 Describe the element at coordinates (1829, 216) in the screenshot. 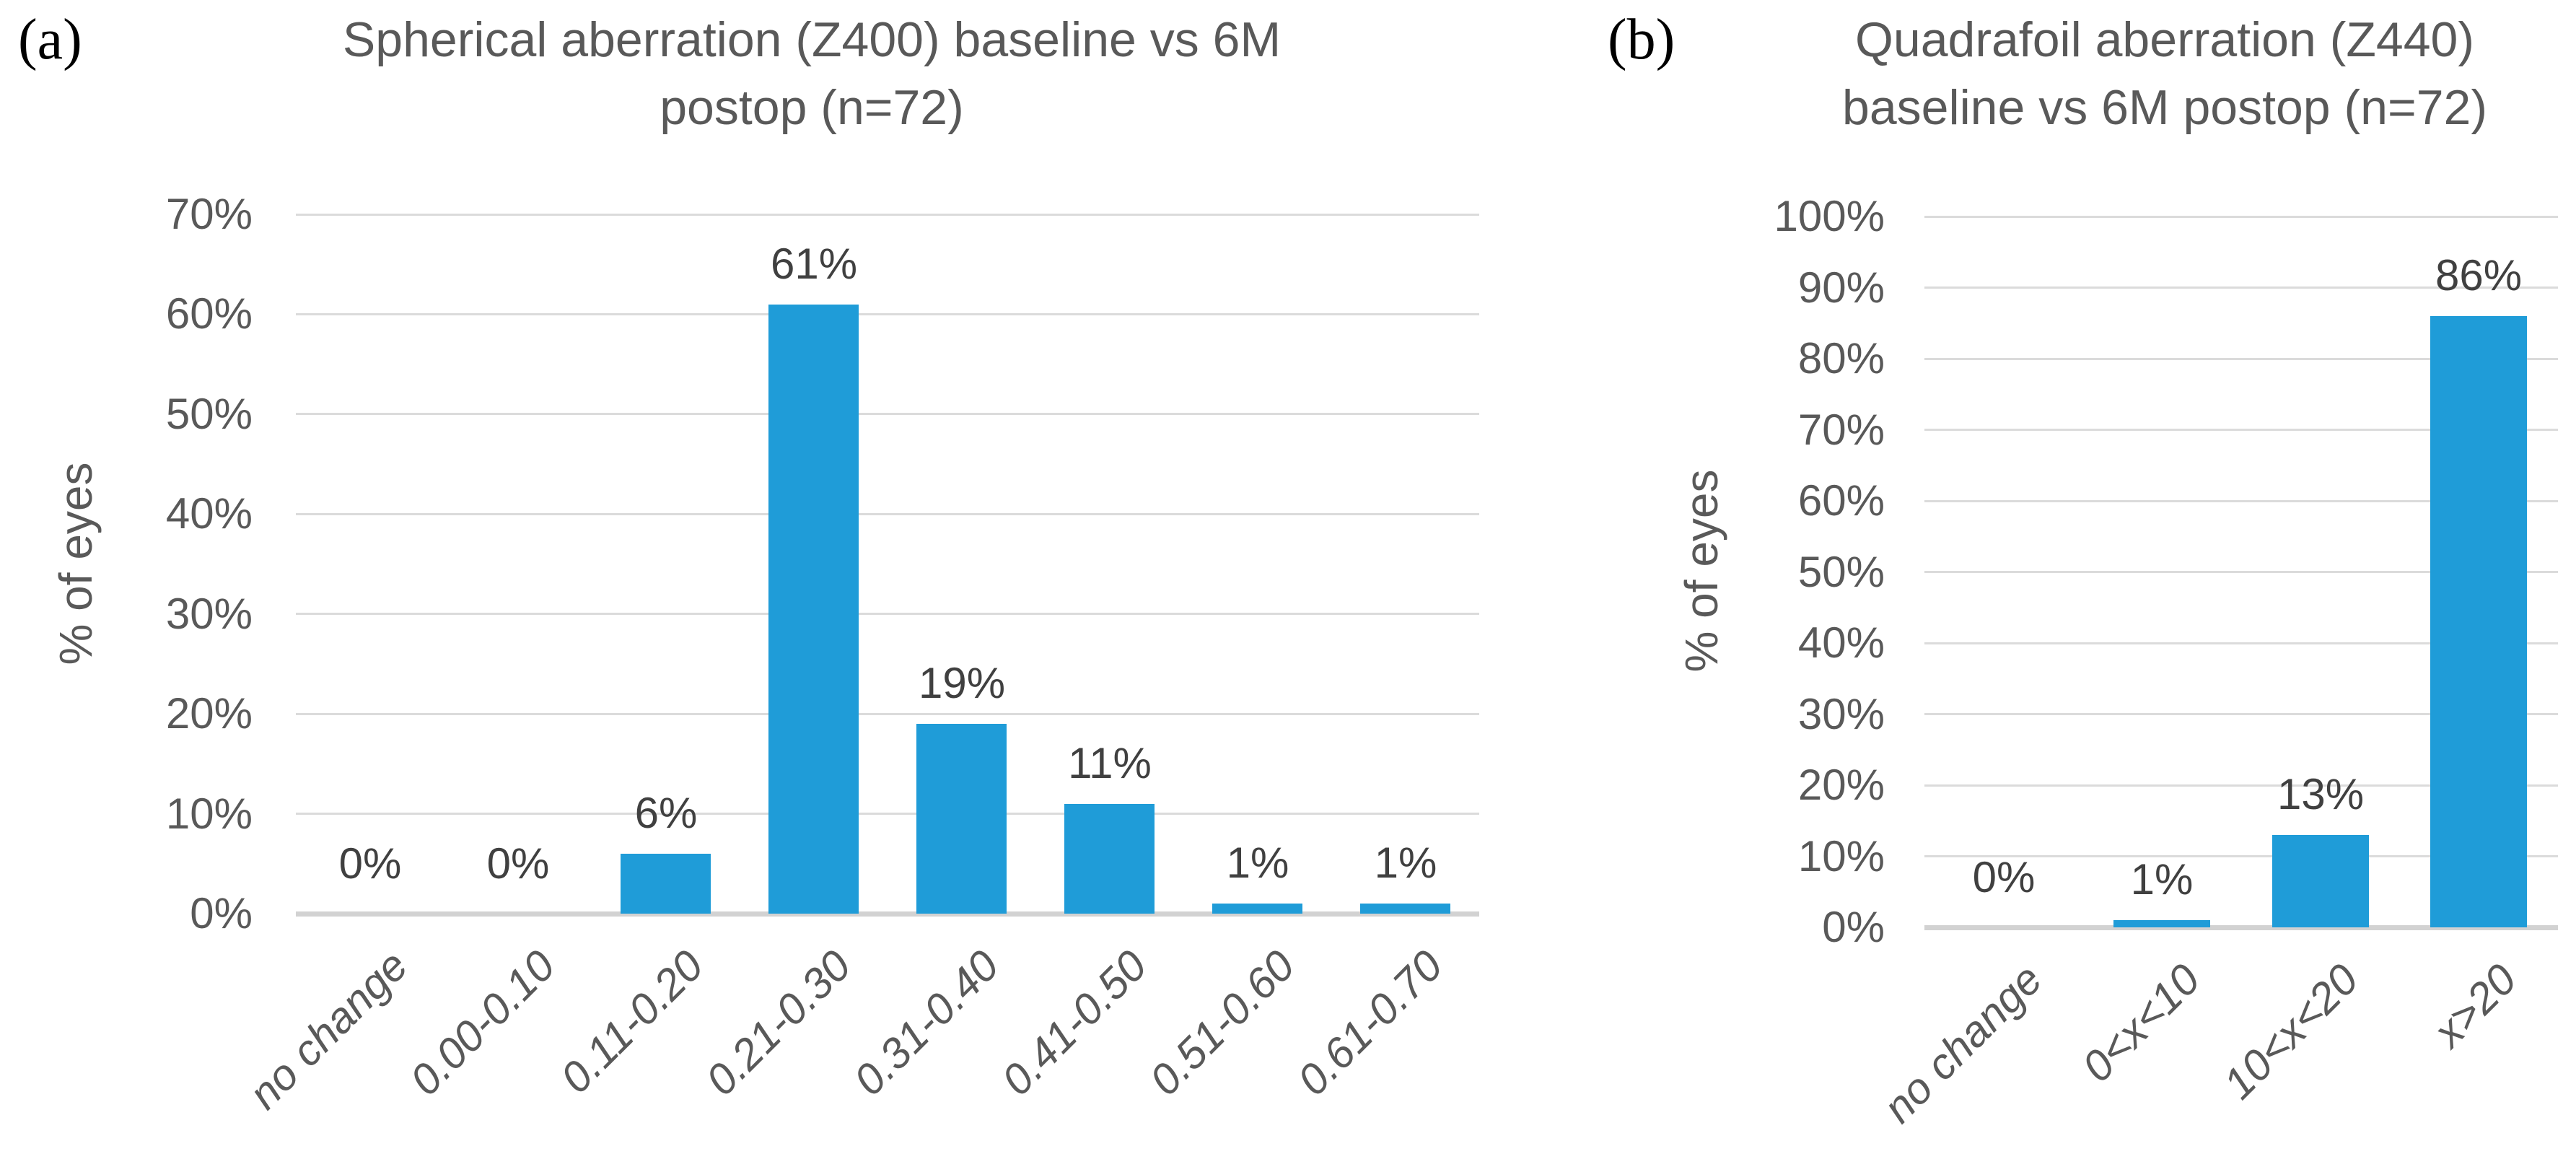

I see `y-tick-label: 100%` at that location.